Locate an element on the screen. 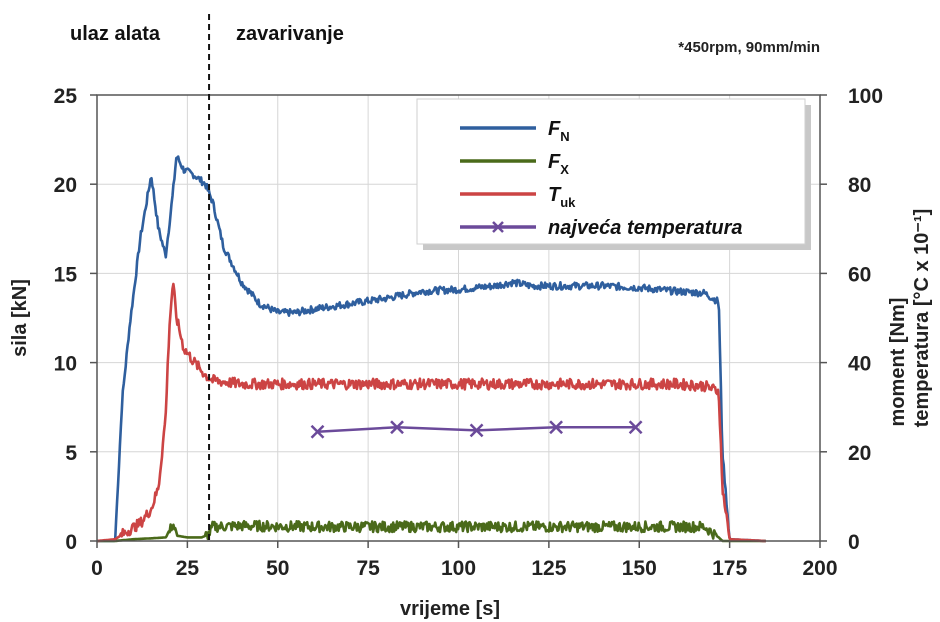 This screenshot has width=940, height=622. x-tick-label: 175 is located at coordinates (729, 568).